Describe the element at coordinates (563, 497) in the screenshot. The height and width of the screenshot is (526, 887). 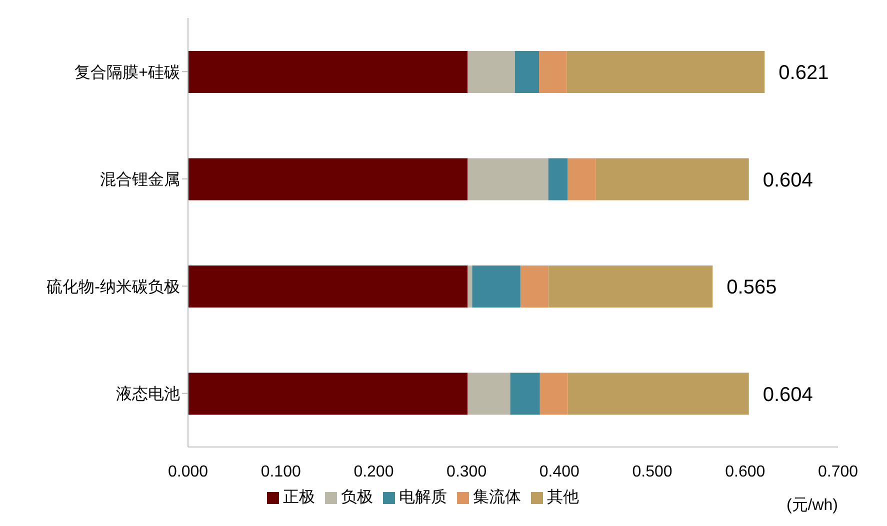
I see `legend-label: 其他` at that location.